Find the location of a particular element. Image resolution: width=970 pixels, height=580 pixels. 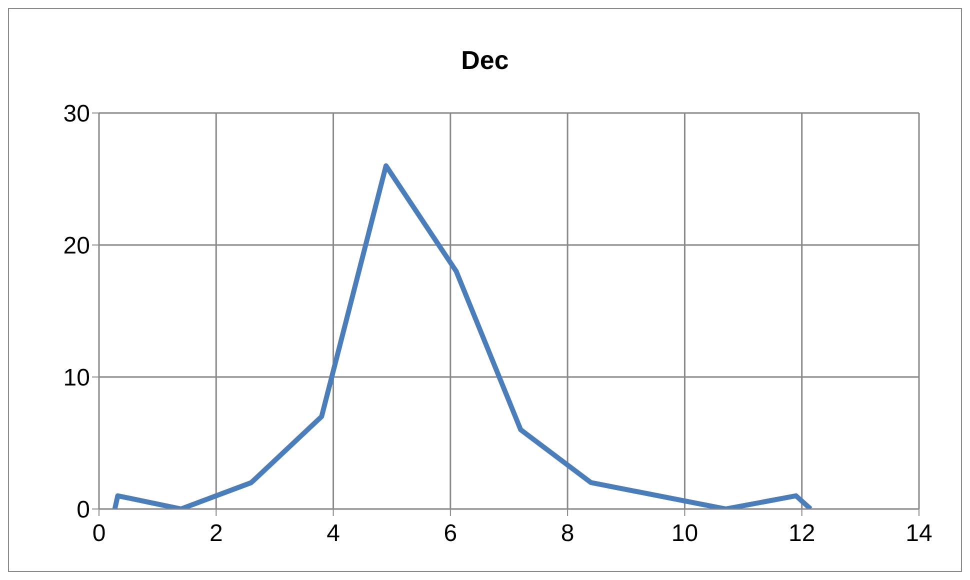

chart-title: Dec is located at coordinates (485, 60).